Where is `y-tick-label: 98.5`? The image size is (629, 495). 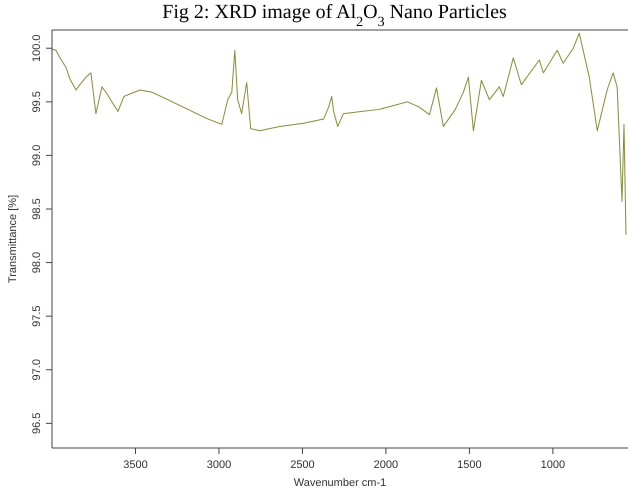
y-tick-label: 98.5 is located at coordinates (37, 209).